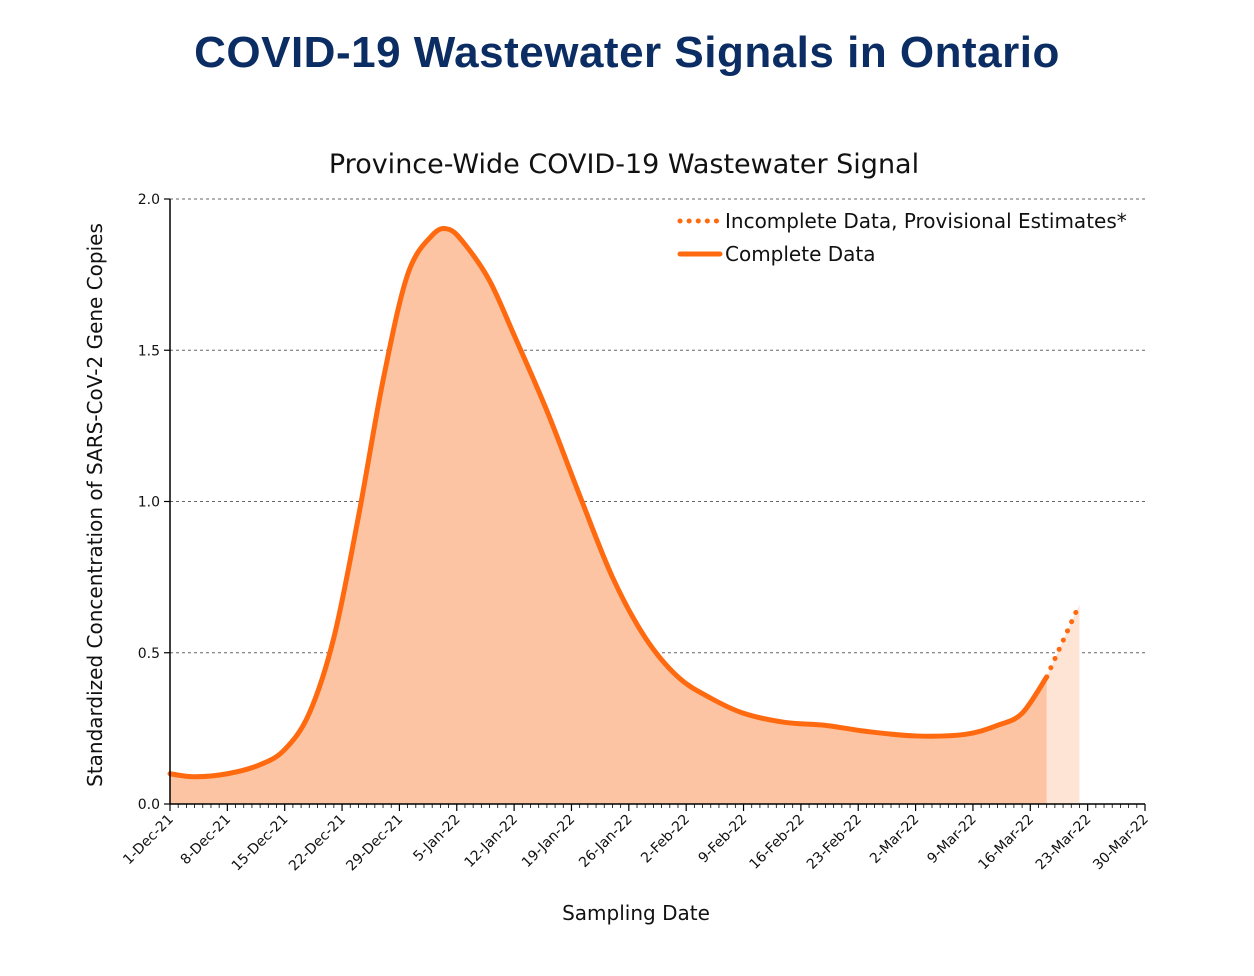  What do you see at coordinates (951, 839) in the screenshot?
I see `x-tick-label: 9-Mar-22` at bounding box center [951, 839].